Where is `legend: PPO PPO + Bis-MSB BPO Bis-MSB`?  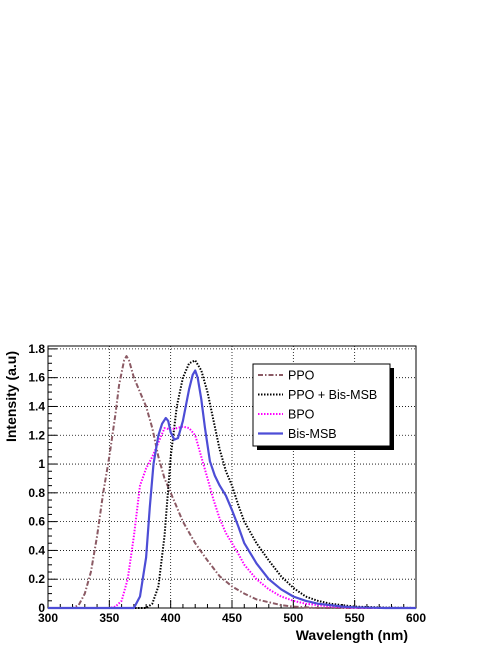 legend: PPO PPO + Bis-MSB BPO Bis-MSB is located at coordinates (323, 406).